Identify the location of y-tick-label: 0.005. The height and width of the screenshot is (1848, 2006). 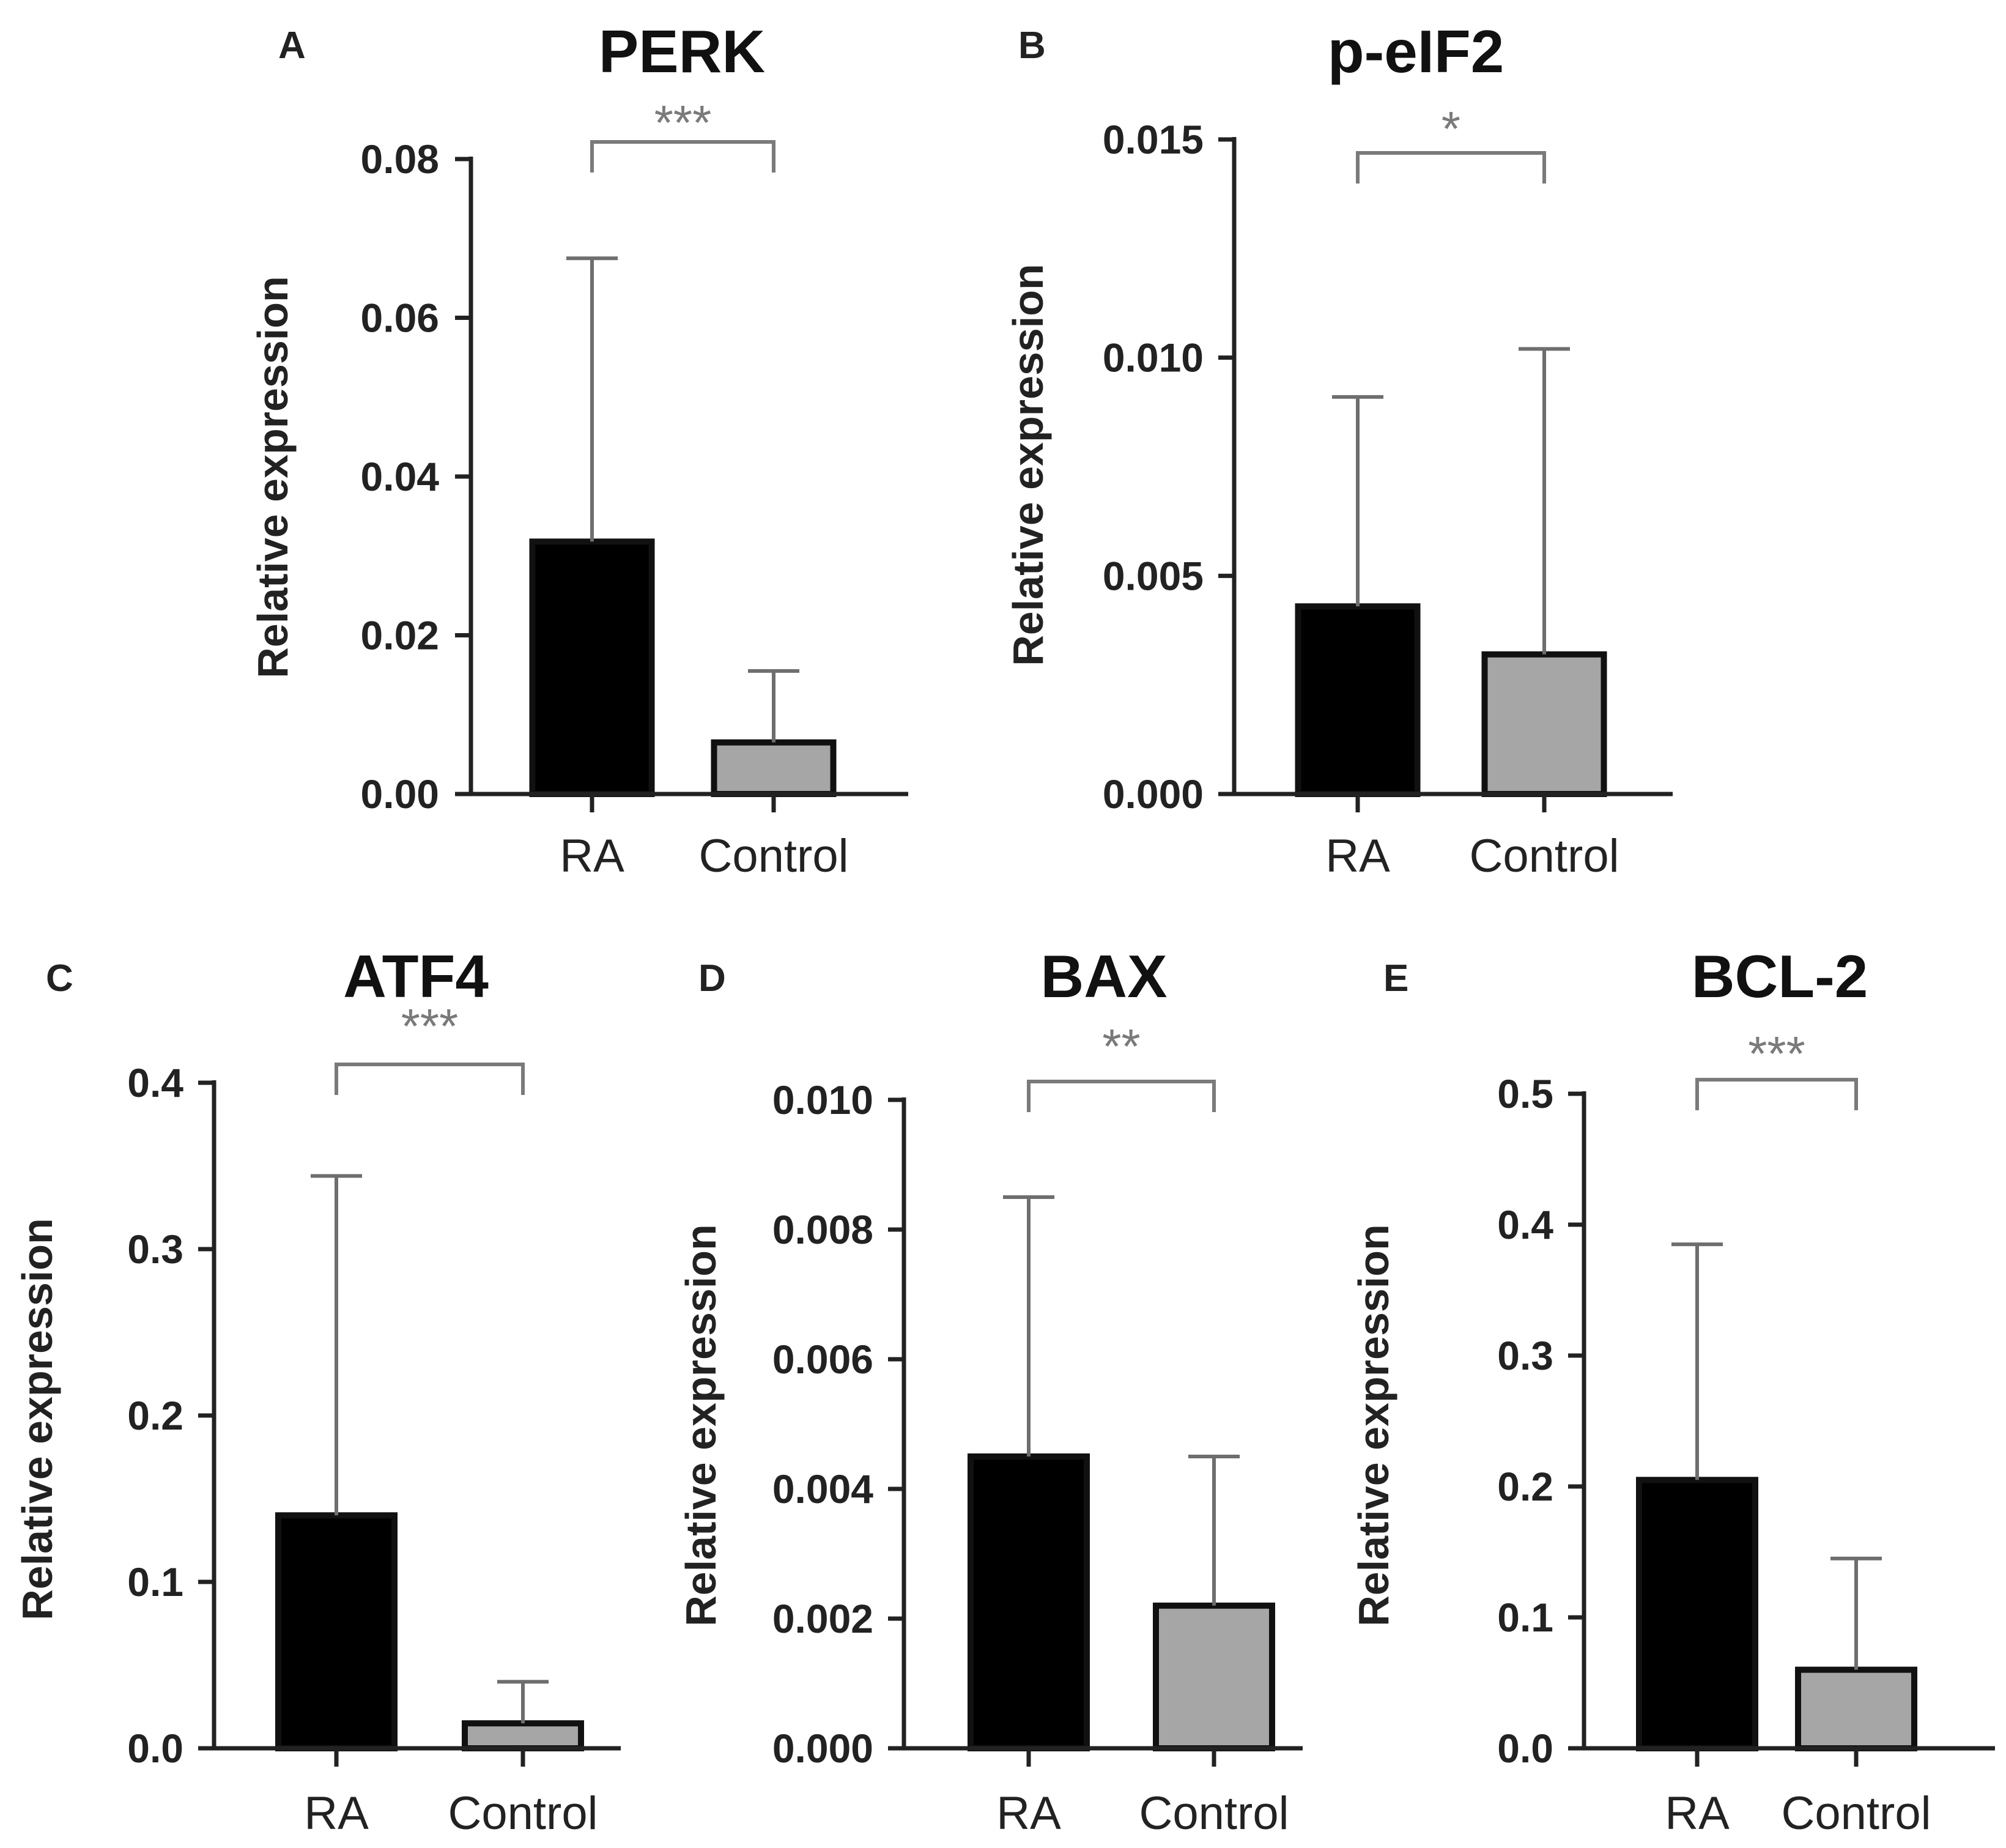
(1153, 575).